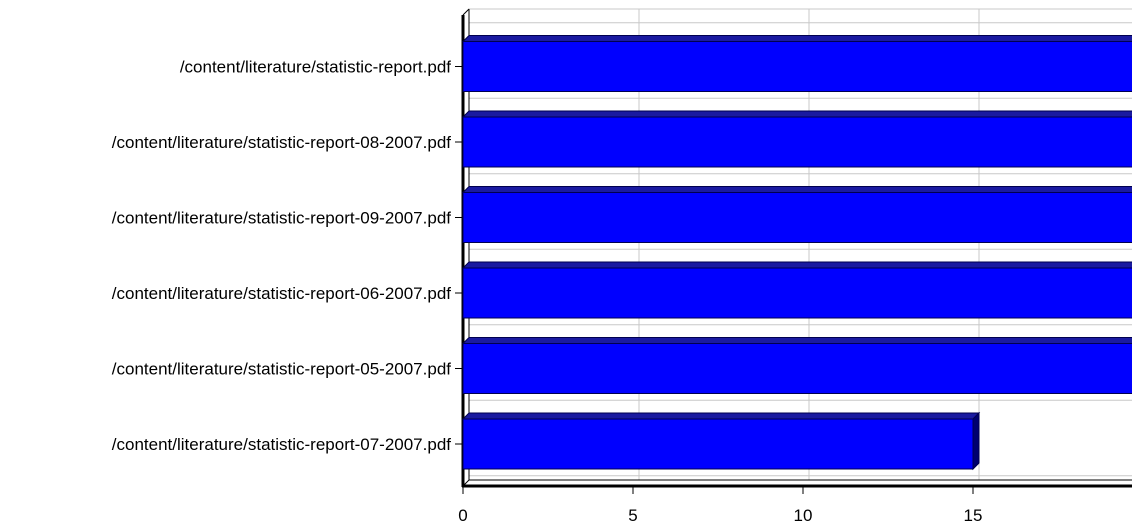 Image resolution: width=1132 pixels, height=531 pixels. I want to click on x-tick-label: 0, so click(462, 515).